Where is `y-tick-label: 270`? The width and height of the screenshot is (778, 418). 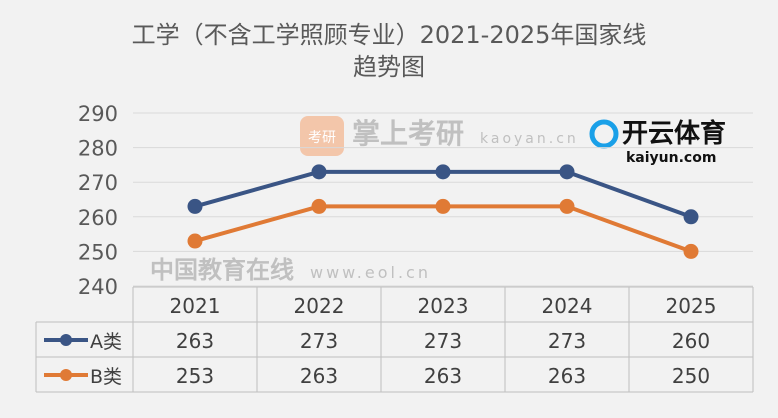
y-tick-label: 270 is located at coordinates (98, 183).